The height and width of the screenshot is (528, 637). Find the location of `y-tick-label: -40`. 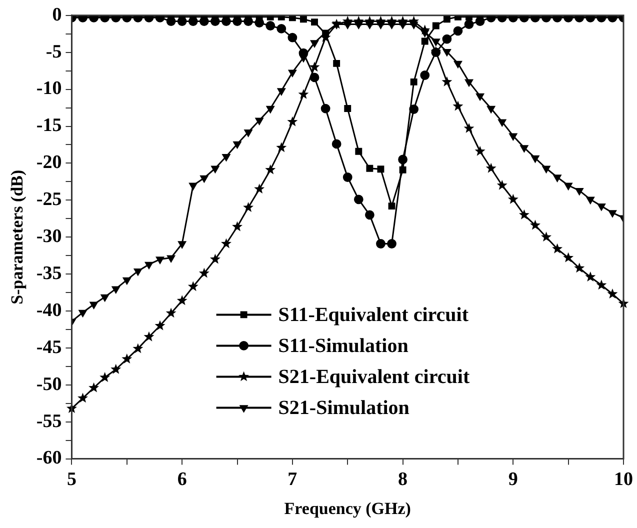

y-tick-label: -40 is located at coordinates (49, 310).